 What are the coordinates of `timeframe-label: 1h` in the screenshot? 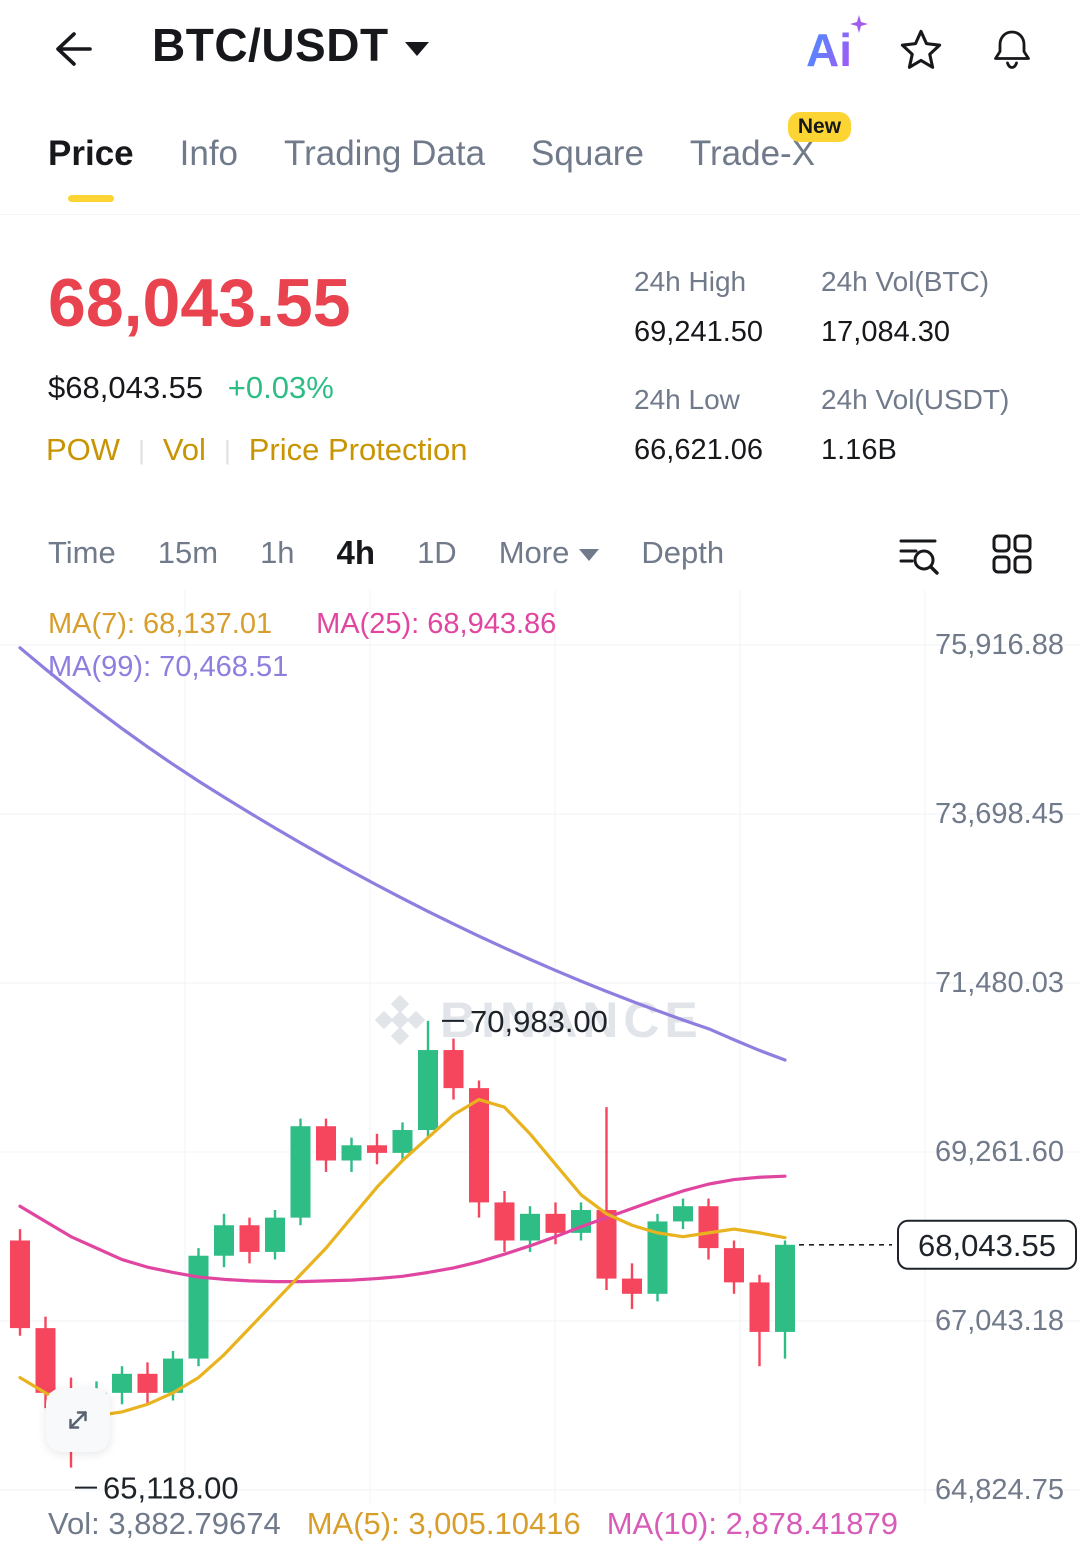 It's located at (277, 552).